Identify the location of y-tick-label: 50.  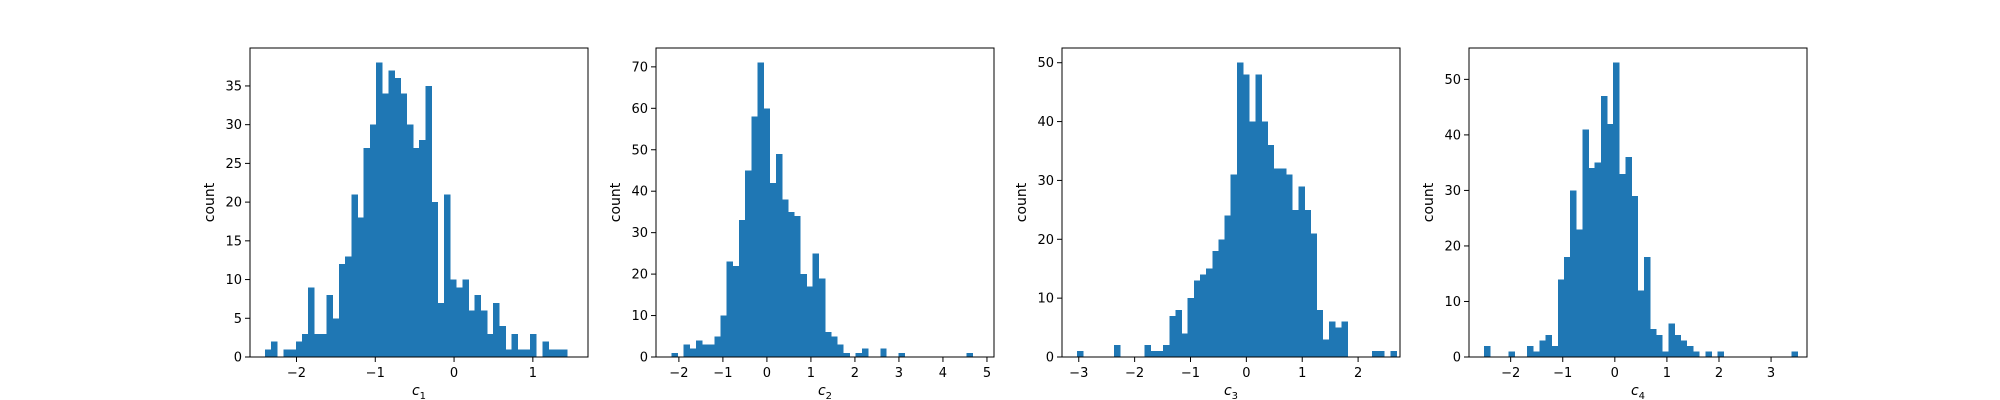
(639, 150).